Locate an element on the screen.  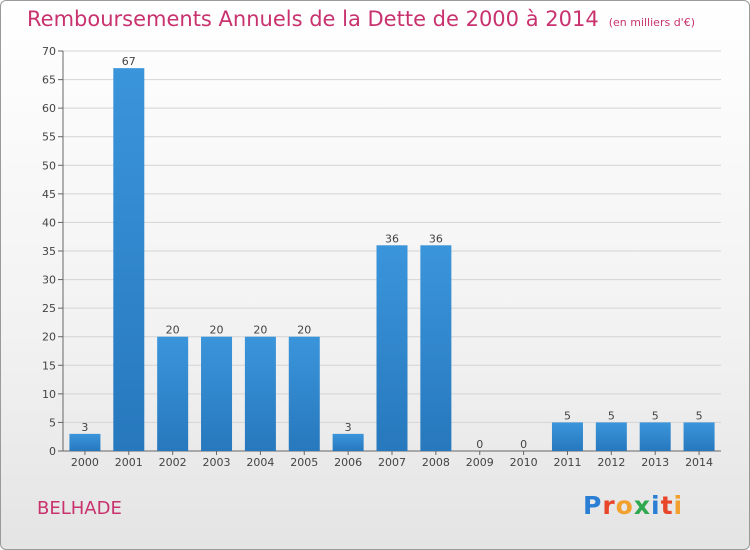
logo-letter: t is located at coordinates (667, 505).